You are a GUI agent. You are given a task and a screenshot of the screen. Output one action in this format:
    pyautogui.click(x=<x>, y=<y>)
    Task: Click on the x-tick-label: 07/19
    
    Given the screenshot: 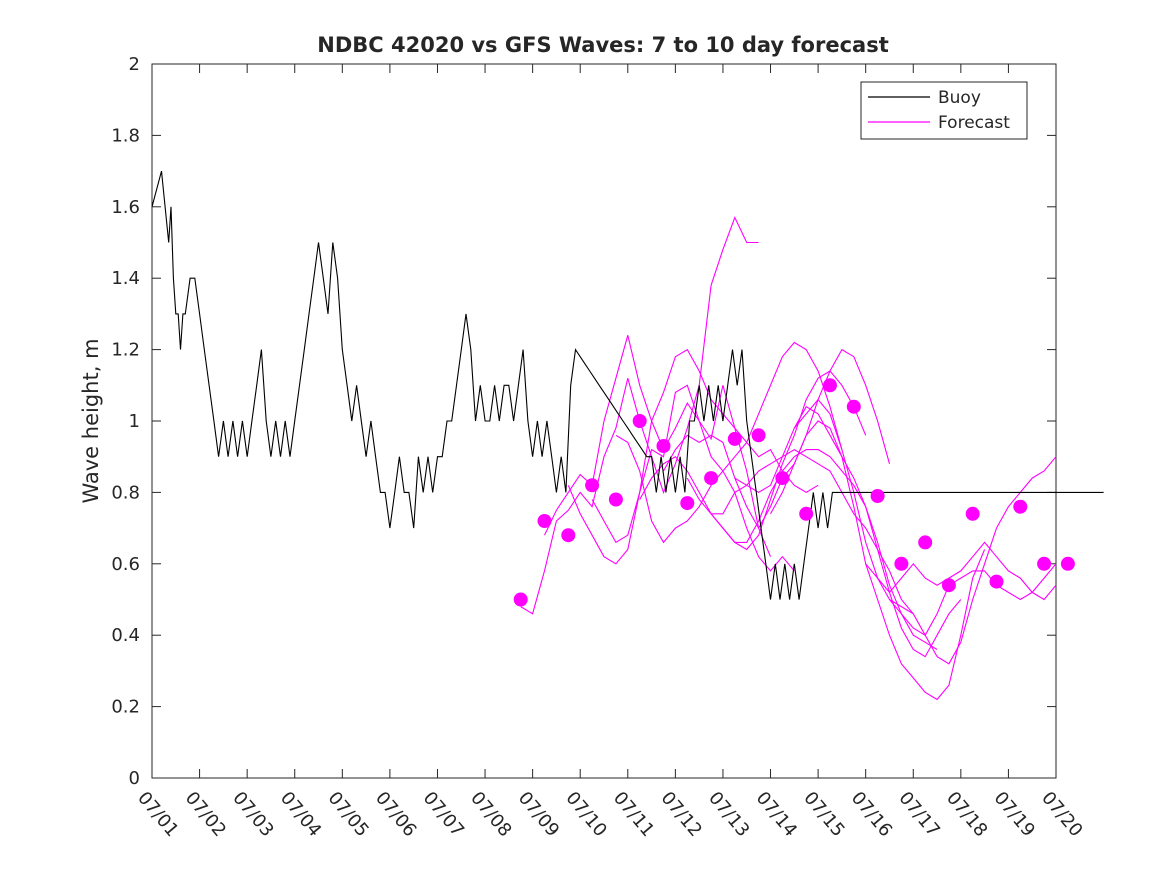 What is the action you would take?
    pyautogui.click(x=1014, y=814)
    